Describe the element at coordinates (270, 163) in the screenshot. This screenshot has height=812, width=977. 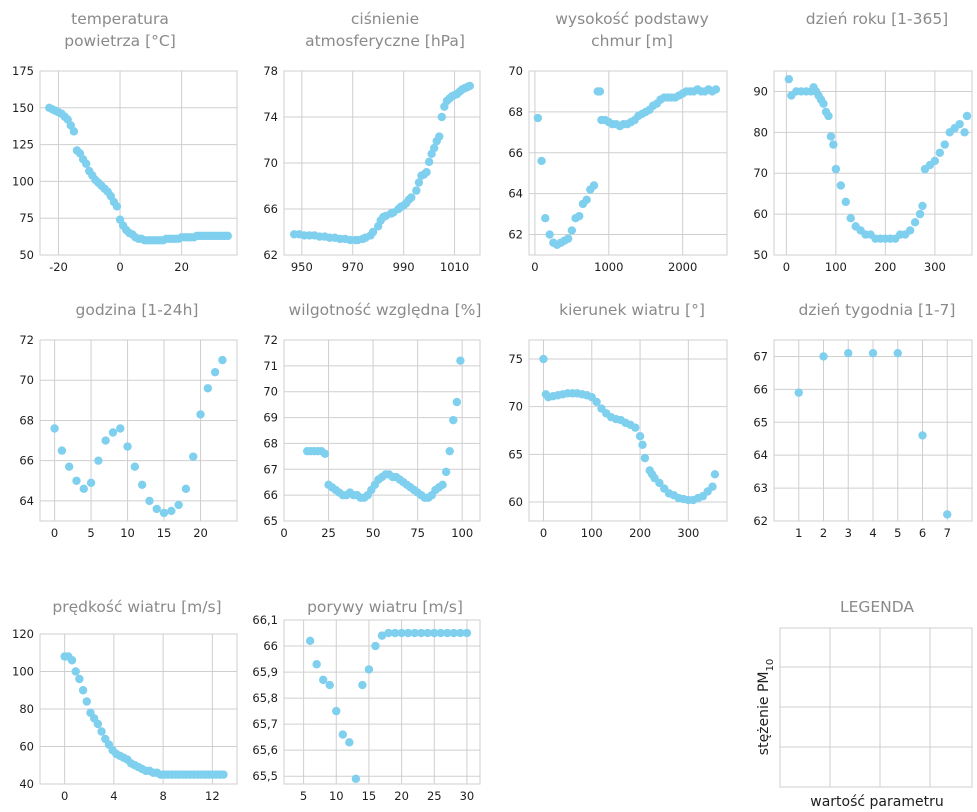
I see `y-tick-label: 70` at that location.